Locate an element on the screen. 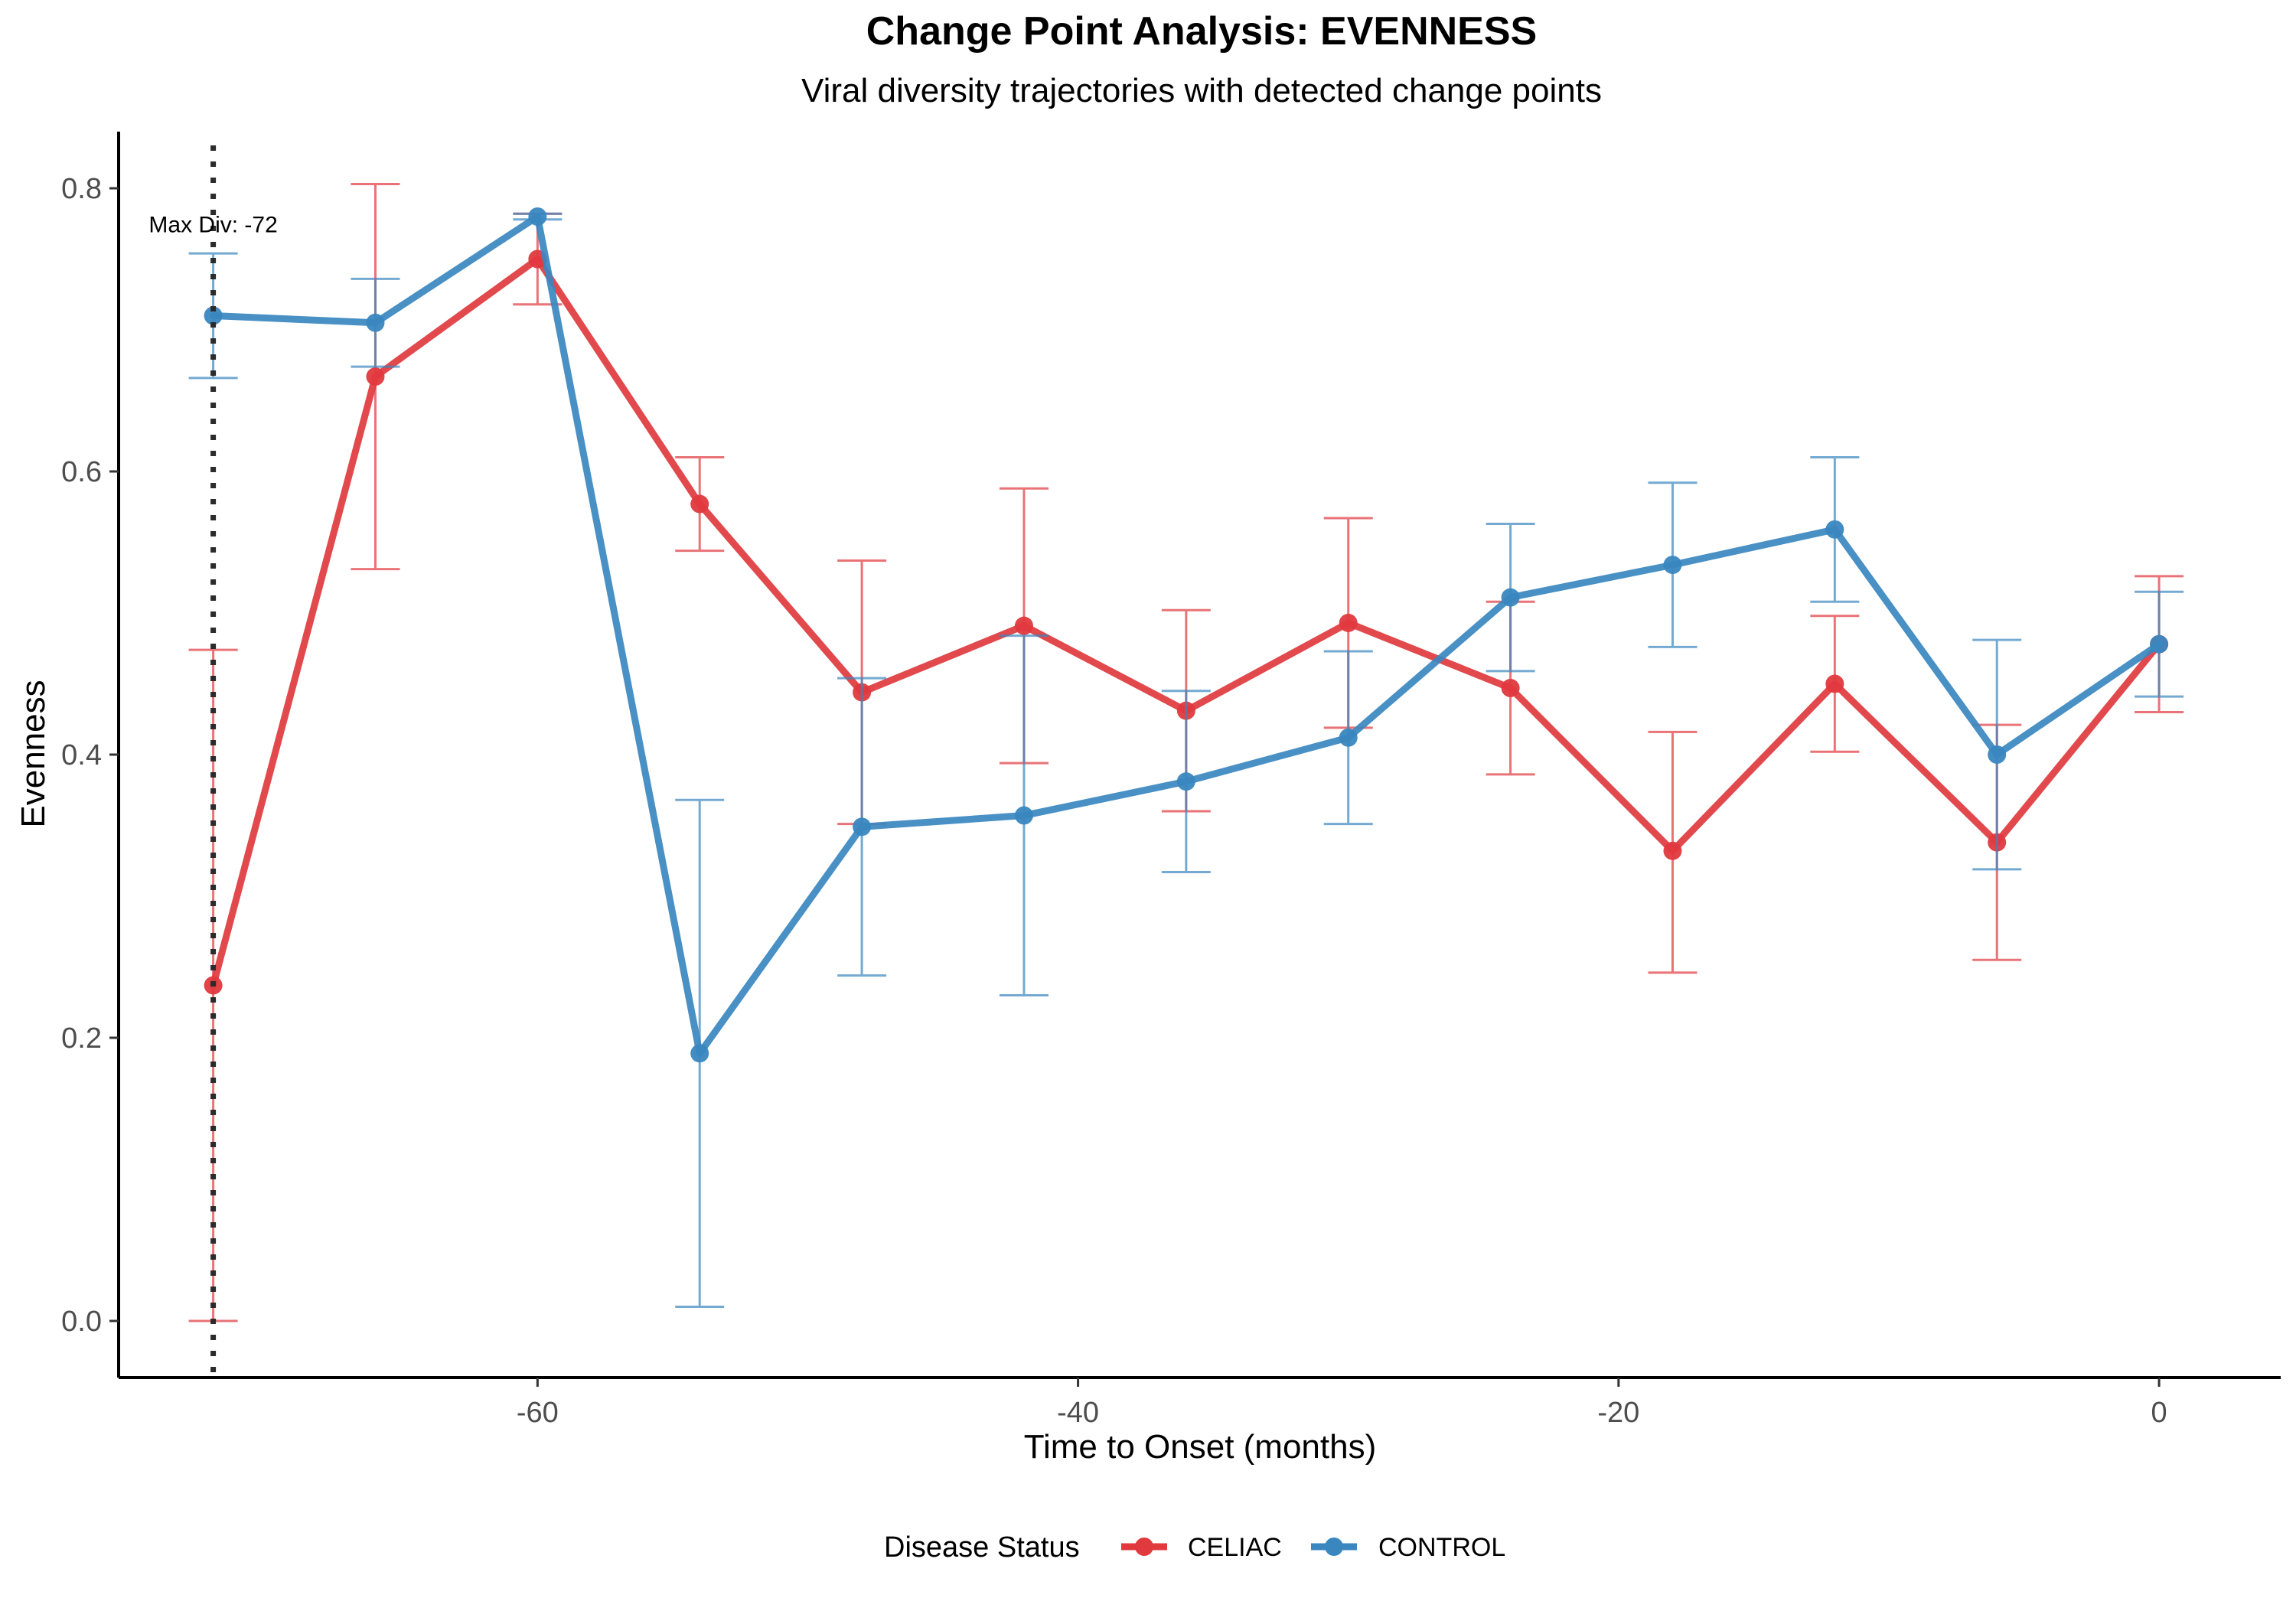 This screenshot has height=1611, width=2296. legend-item-celiac: CELIAC is located at coordinates (1201, 1547).